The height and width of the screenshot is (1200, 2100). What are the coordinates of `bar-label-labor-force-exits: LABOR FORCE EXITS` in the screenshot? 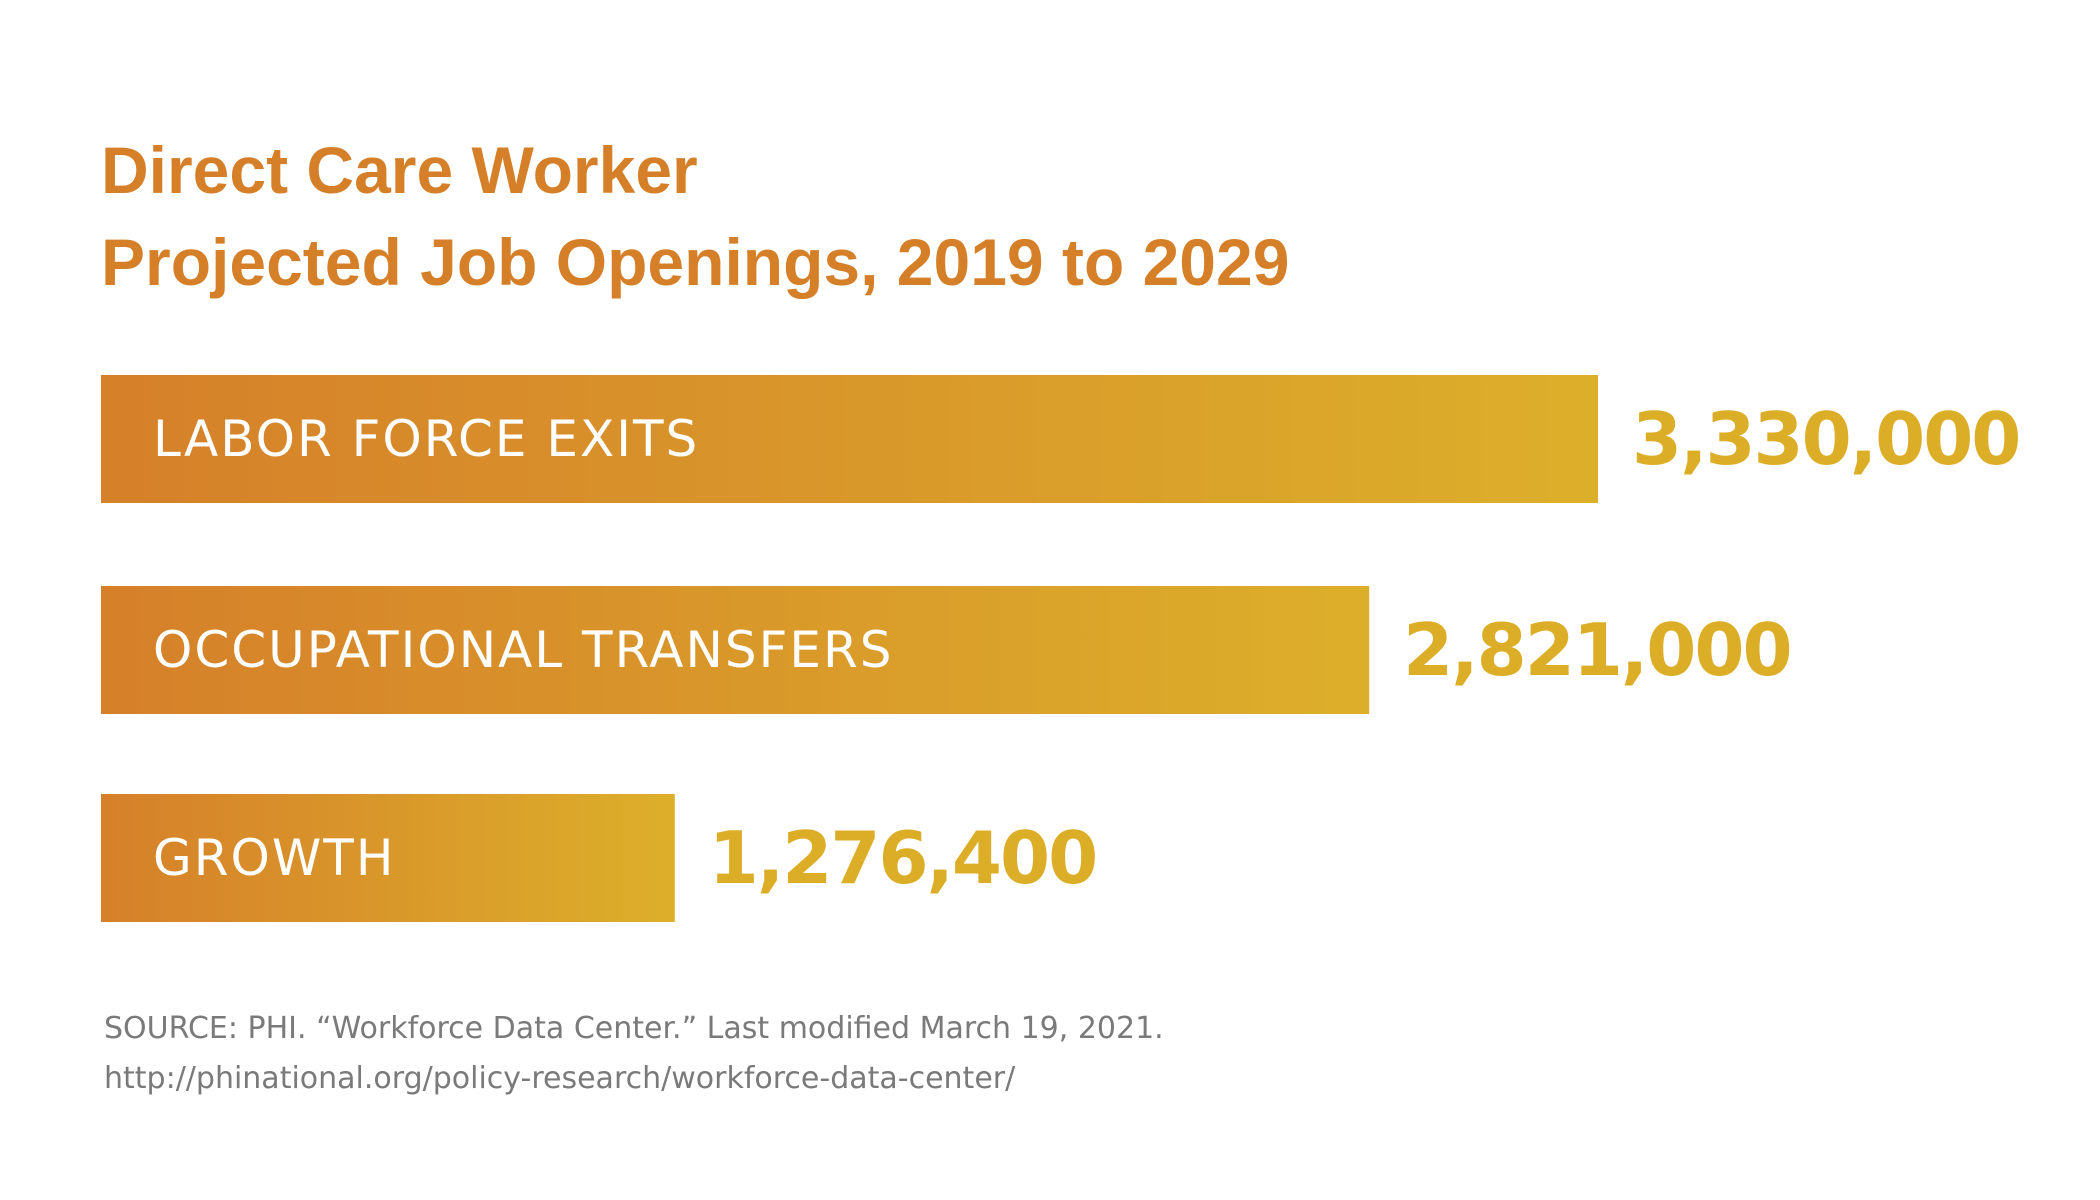 It's located at (426, 439).